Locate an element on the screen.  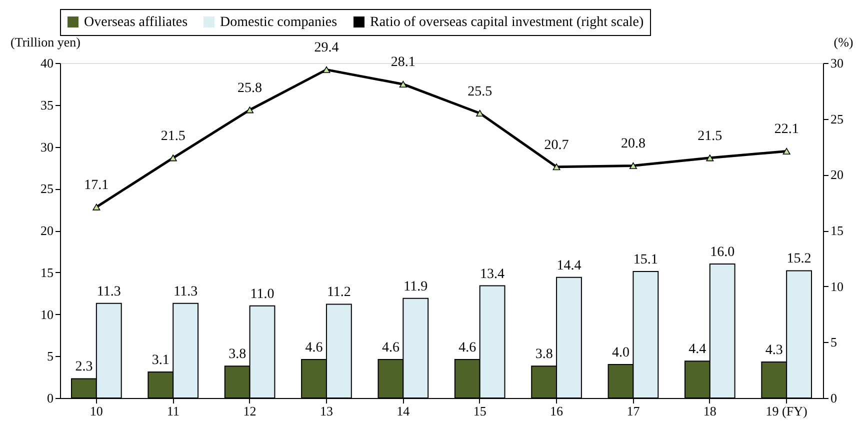
x-tick-label: 13 is located at coordinates (326, 411).